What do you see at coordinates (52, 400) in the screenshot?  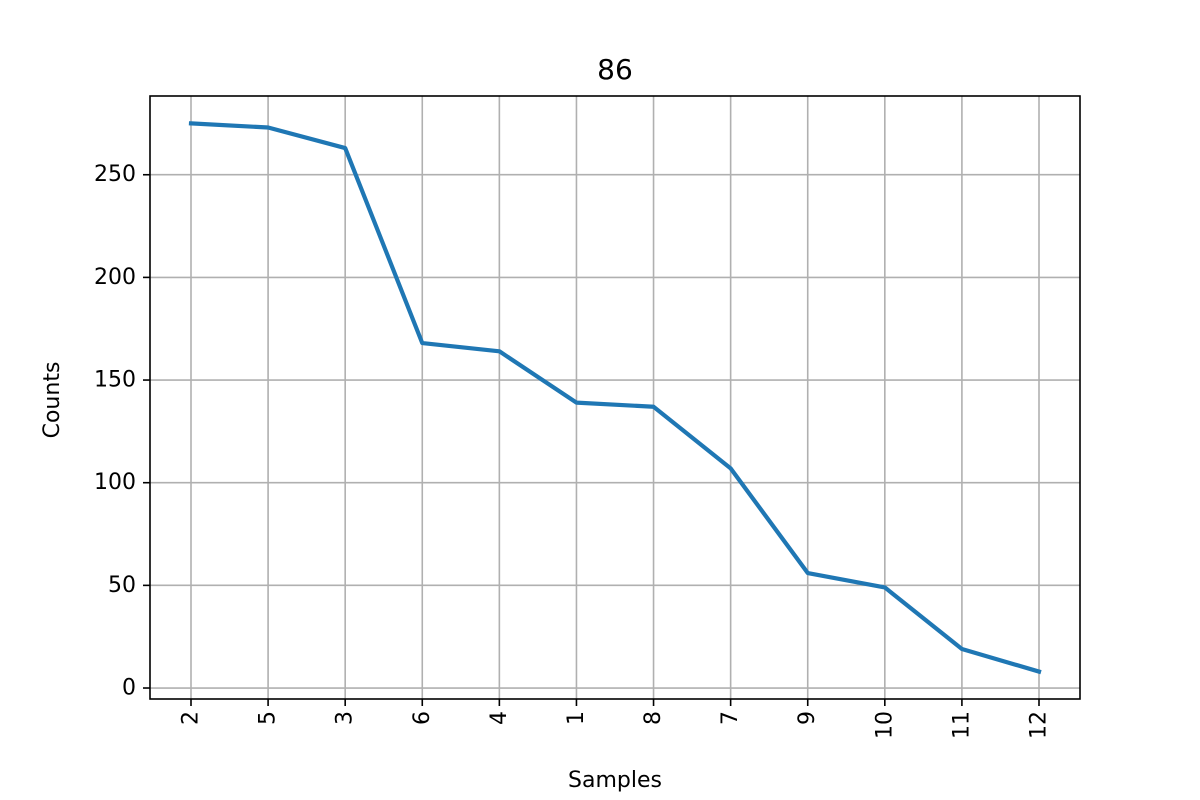 I see `y-axis-label: Counts` at bounding box center [52, 400].